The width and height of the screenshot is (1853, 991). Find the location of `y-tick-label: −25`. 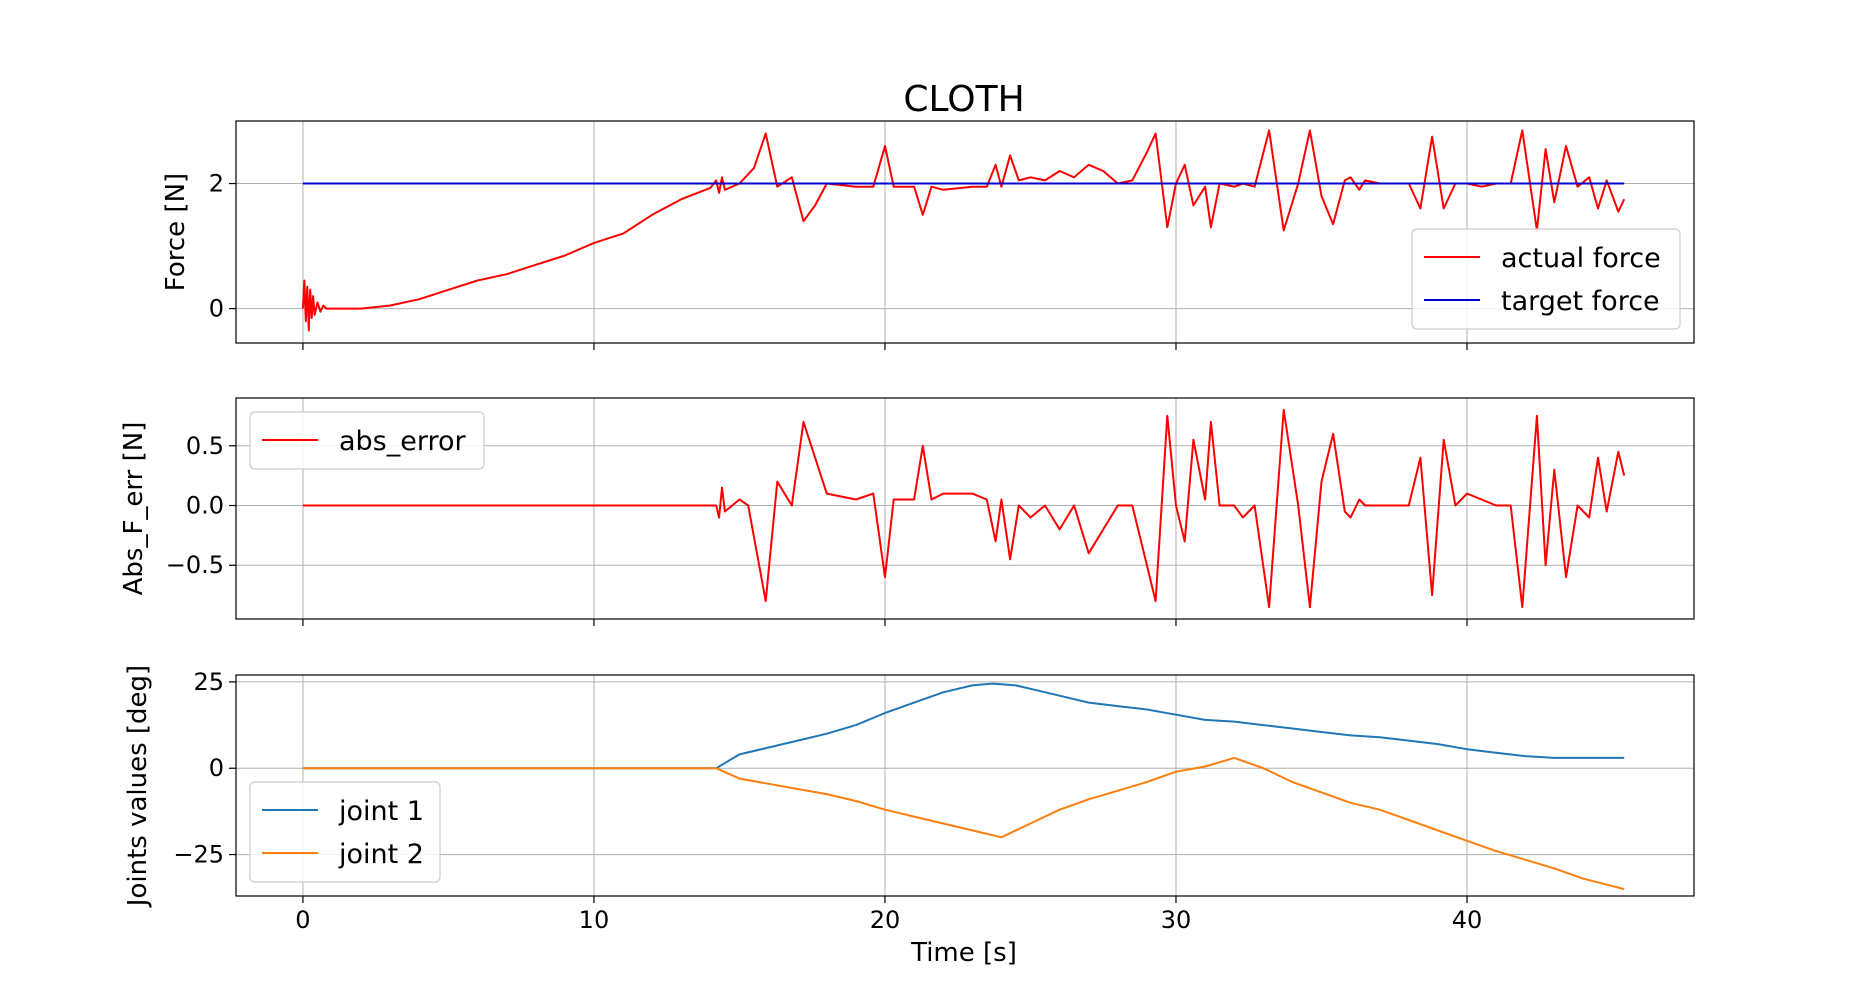

y-tick-label: −25 is located at coordinates (198, 855).